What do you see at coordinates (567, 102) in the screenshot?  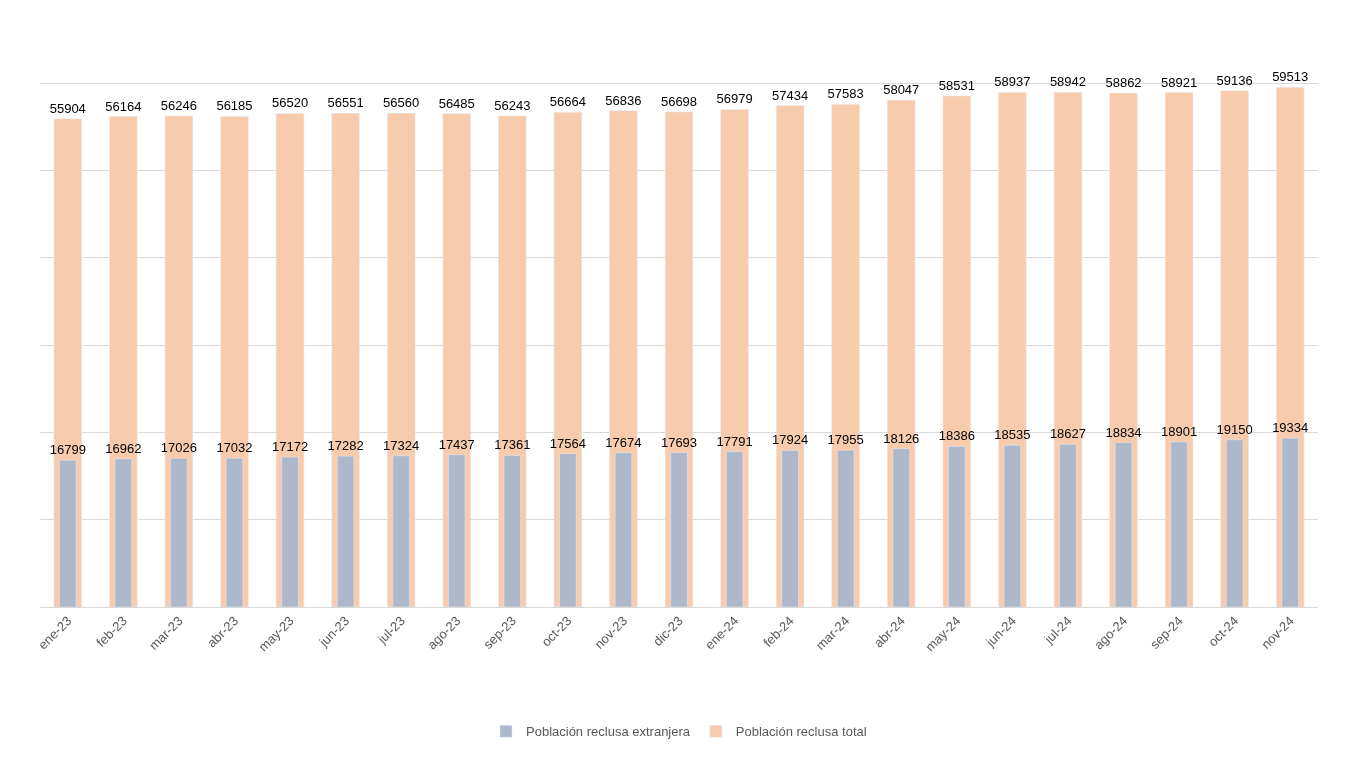 I see `data-label: 56664` at bounding box center [567, 102].